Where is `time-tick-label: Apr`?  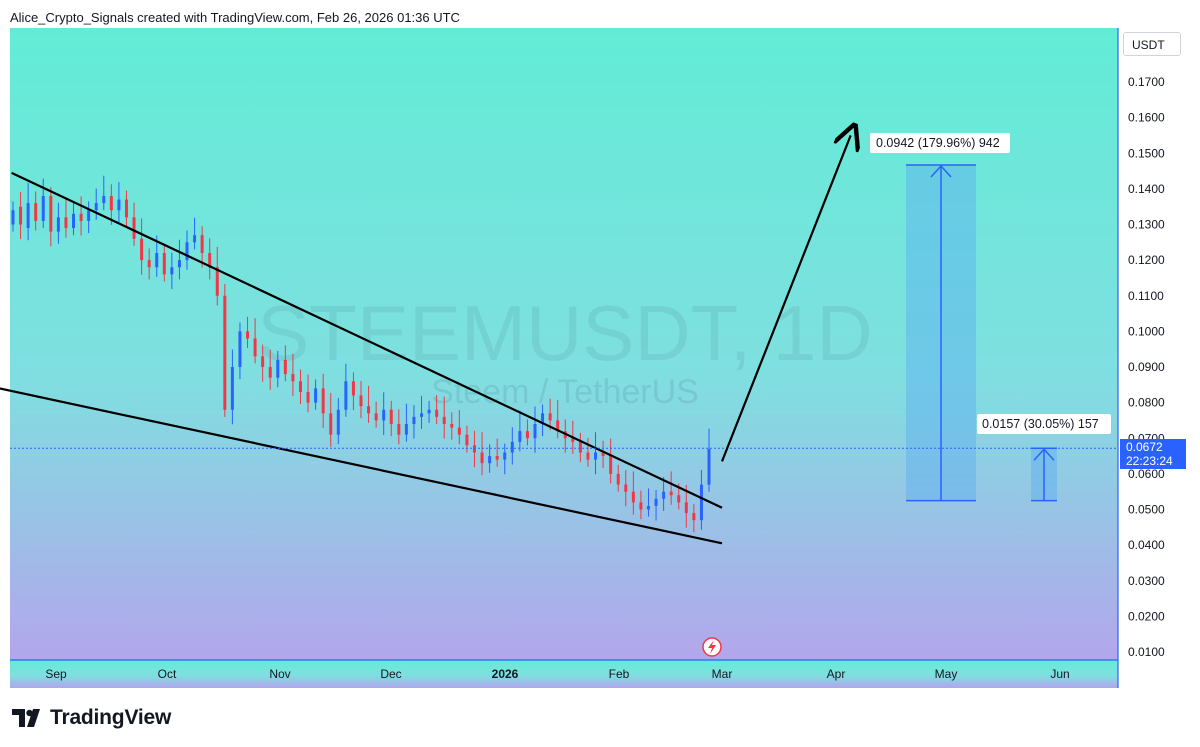
time-tick-label: Apr is located at coordinates (836, 674).